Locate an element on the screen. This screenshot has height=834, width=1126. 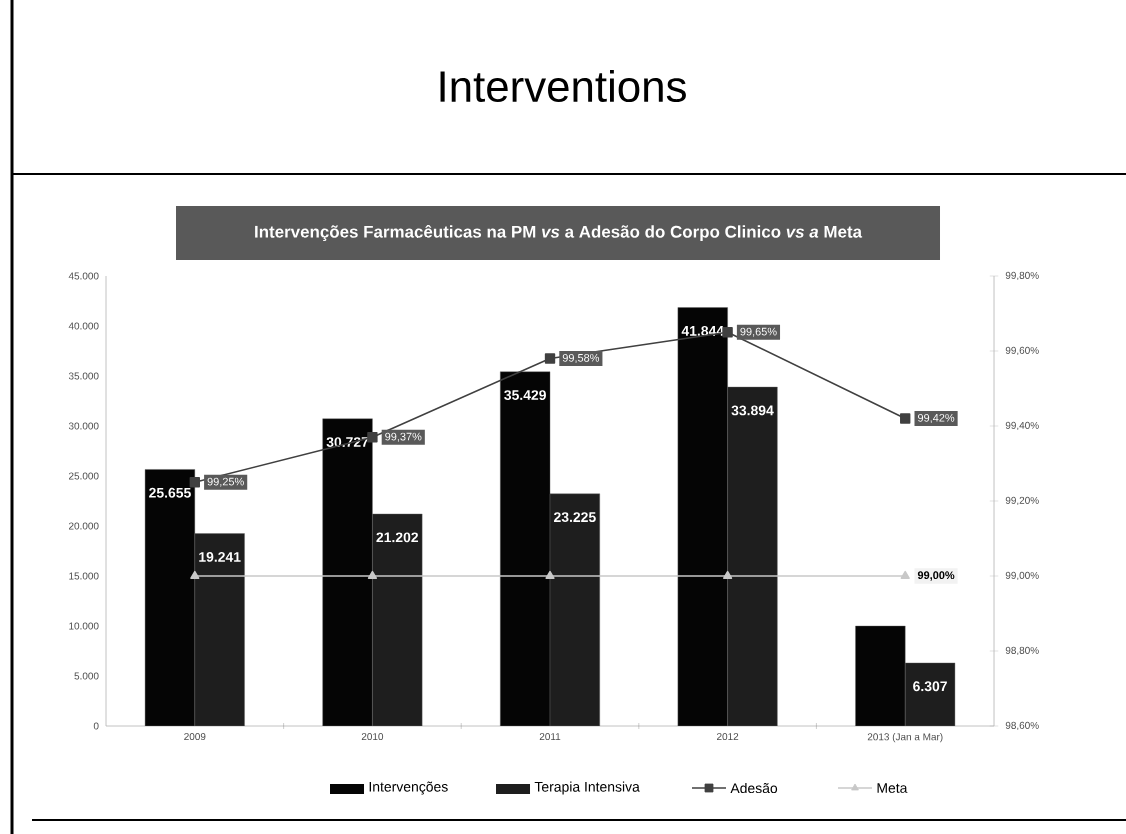
chart-subtitle: Intervenções Farmacêuticas na PM vs a Adesão do Corpo Clinico vs a Meta is located at coordinates (559, 233).